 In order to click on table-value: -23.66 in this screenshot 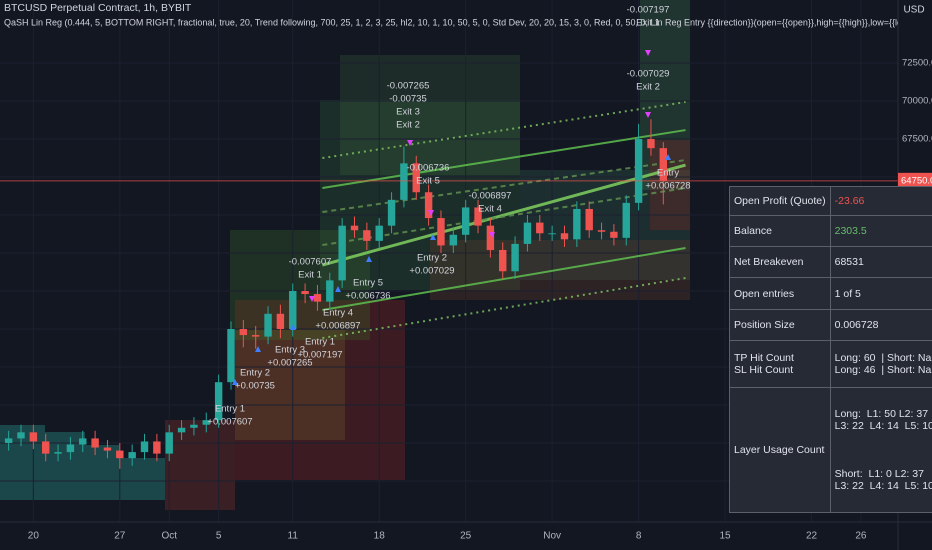, I will do `click(880, 201)`.